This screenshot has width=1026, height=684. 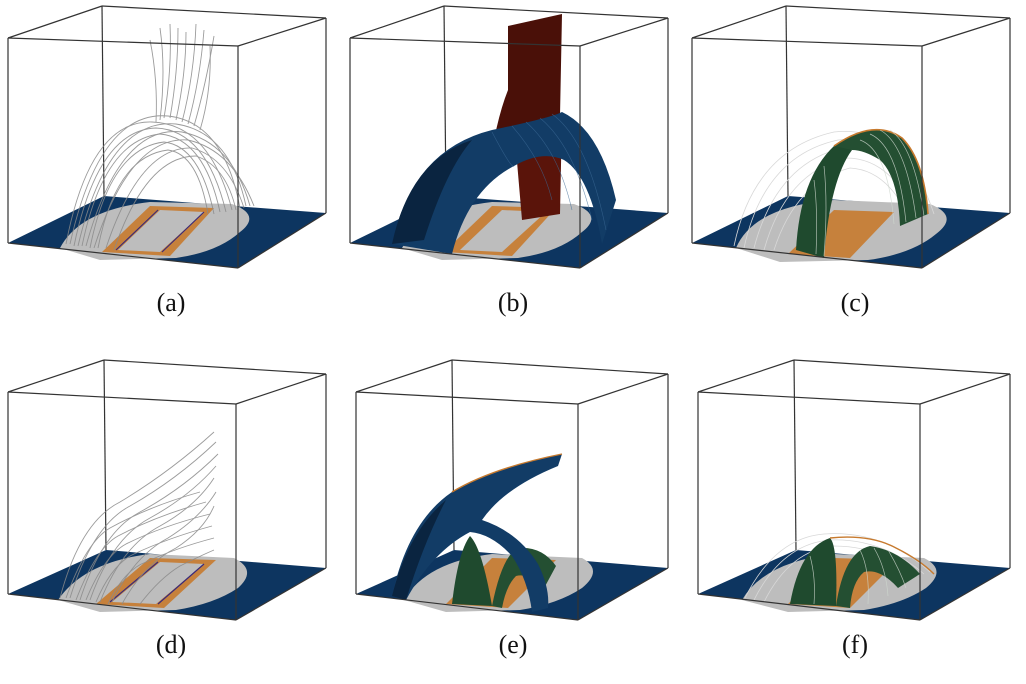 I want to click on panel-b-render, so click(x=509, y=137).